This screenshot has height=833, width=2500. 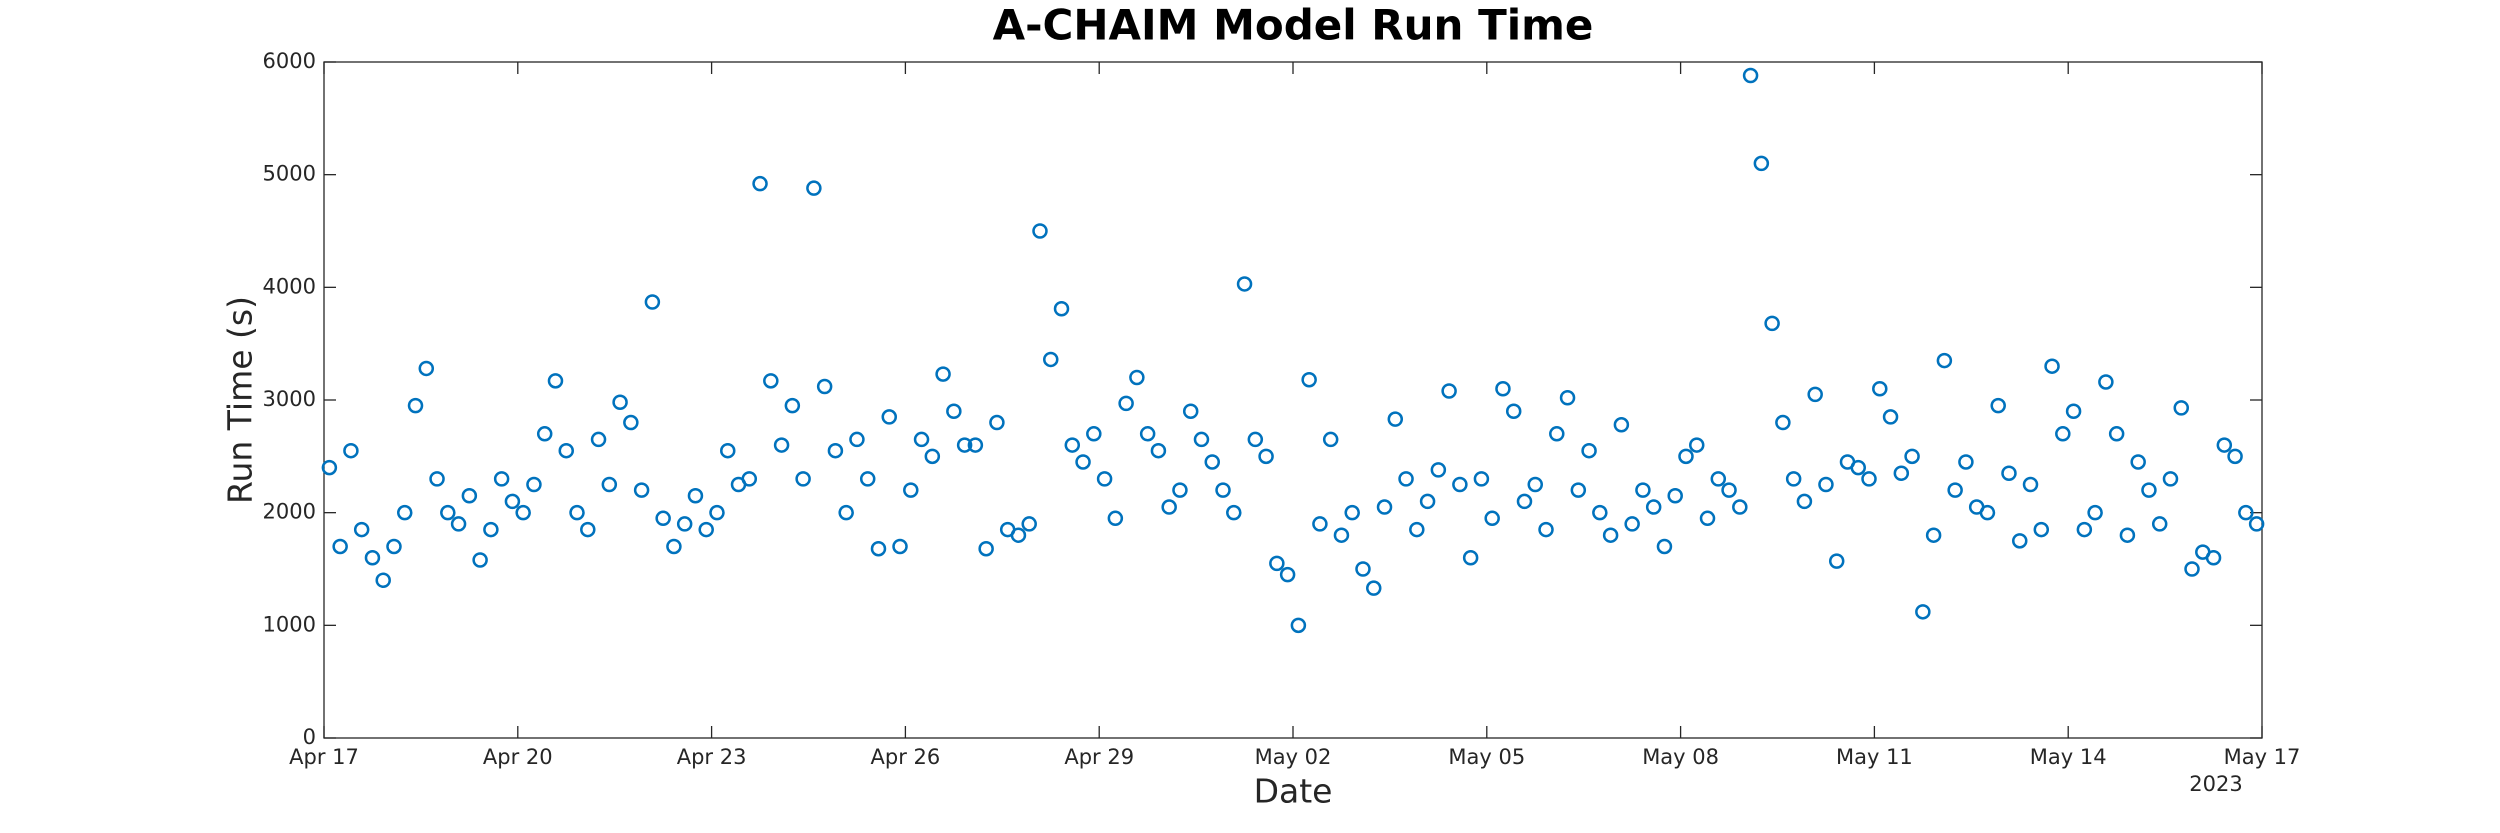 What do you see at coordinates (289, 624) in the screenshot?
I see `y-tick-label: 1000` at bounding box center [289, 624].